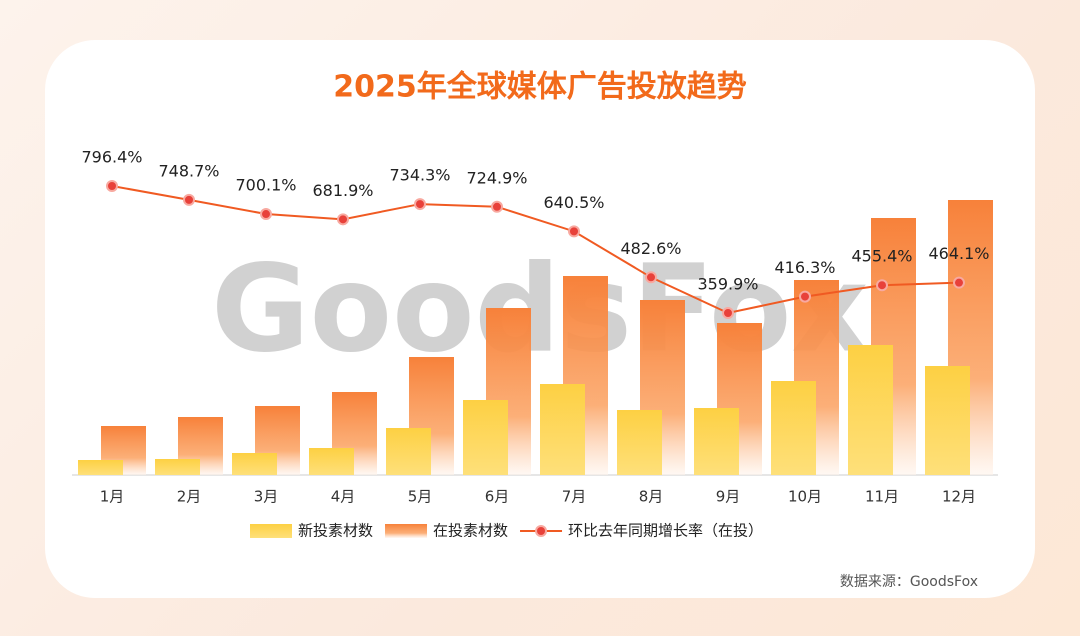 The width and height of the screenshot is (1080, 636). Describe the element at coordinates (650, 248) in the screenshot. I see `data-label: 482.6%` at that location.